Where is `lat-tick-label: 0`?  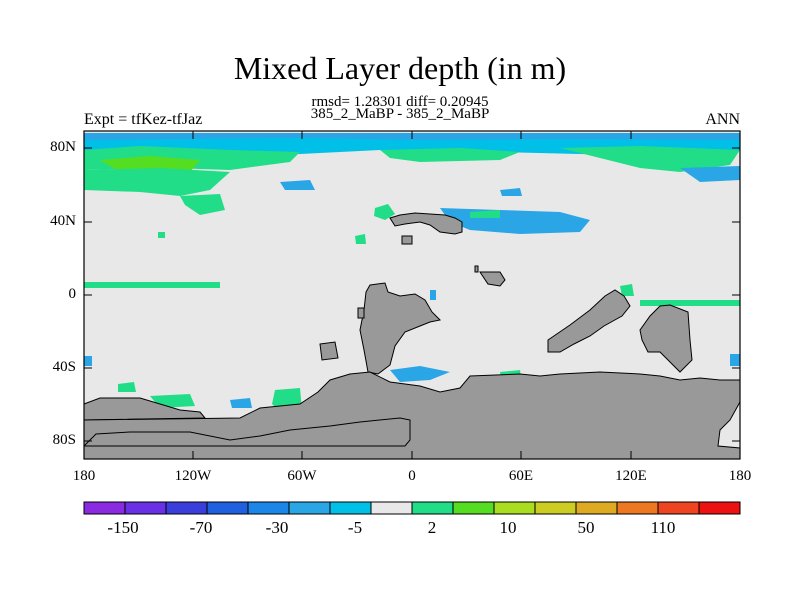
lat-tick-label: 0 is located at coordinates (72, 294).